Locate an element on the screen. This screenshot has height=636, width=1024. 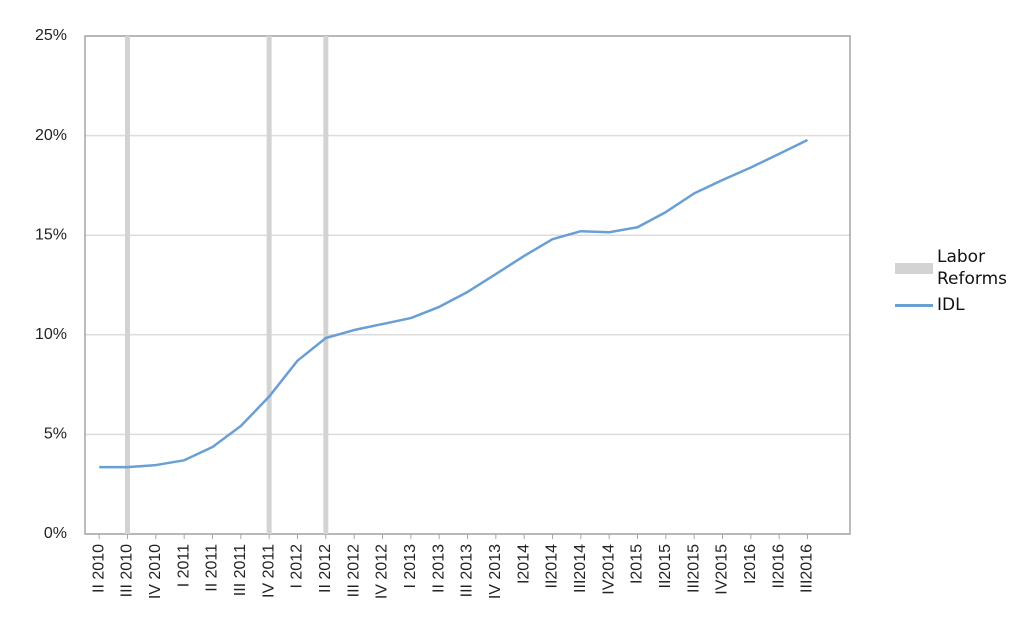
x-tick-label: IV 2011 is located at coordinates (268, 571).